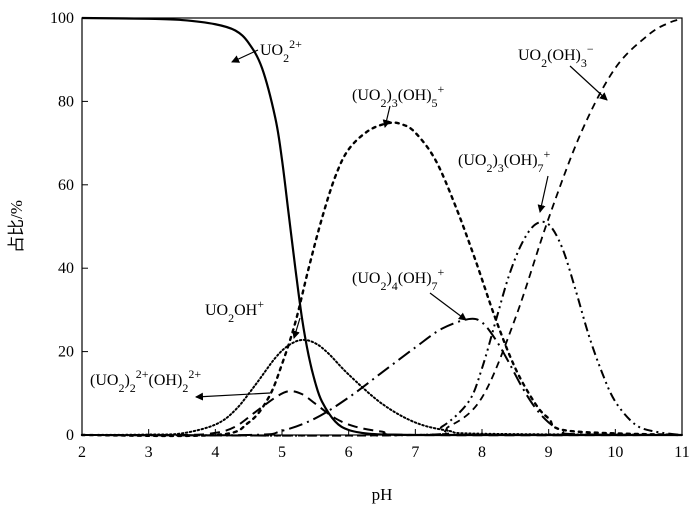  I want to click on x-tick-label: 5, so click(282, 452).